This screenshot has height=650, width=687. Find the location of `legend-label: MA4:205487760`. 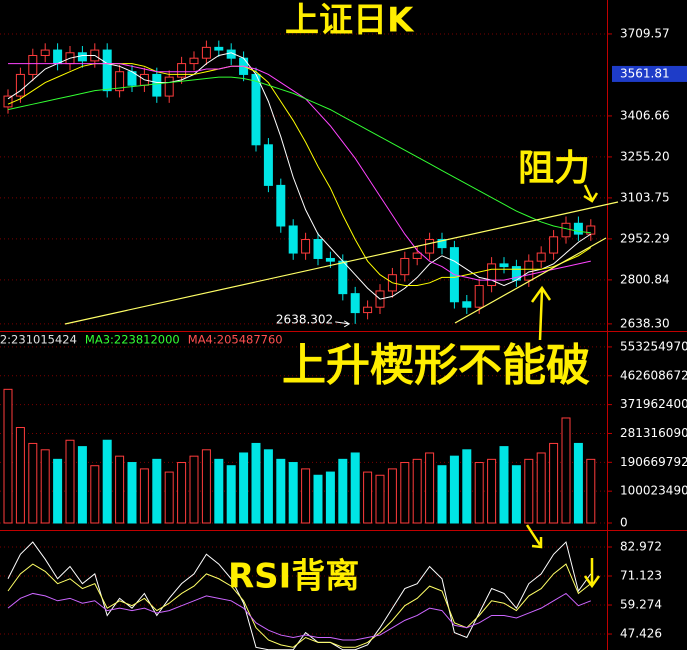

legend-label: MA4:205487760 is located at coordinates (235, 340).